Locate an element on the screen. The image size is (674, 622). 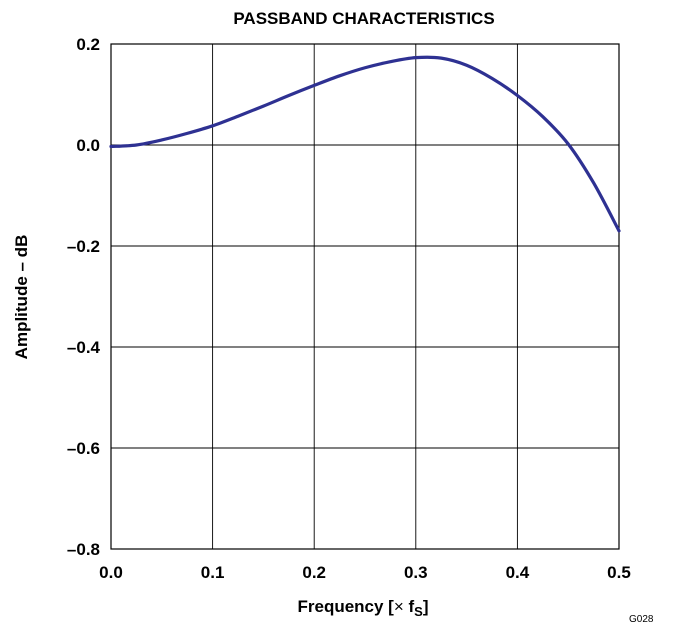
x-tick-label: 0.1 is located at coordinates (213, 572).